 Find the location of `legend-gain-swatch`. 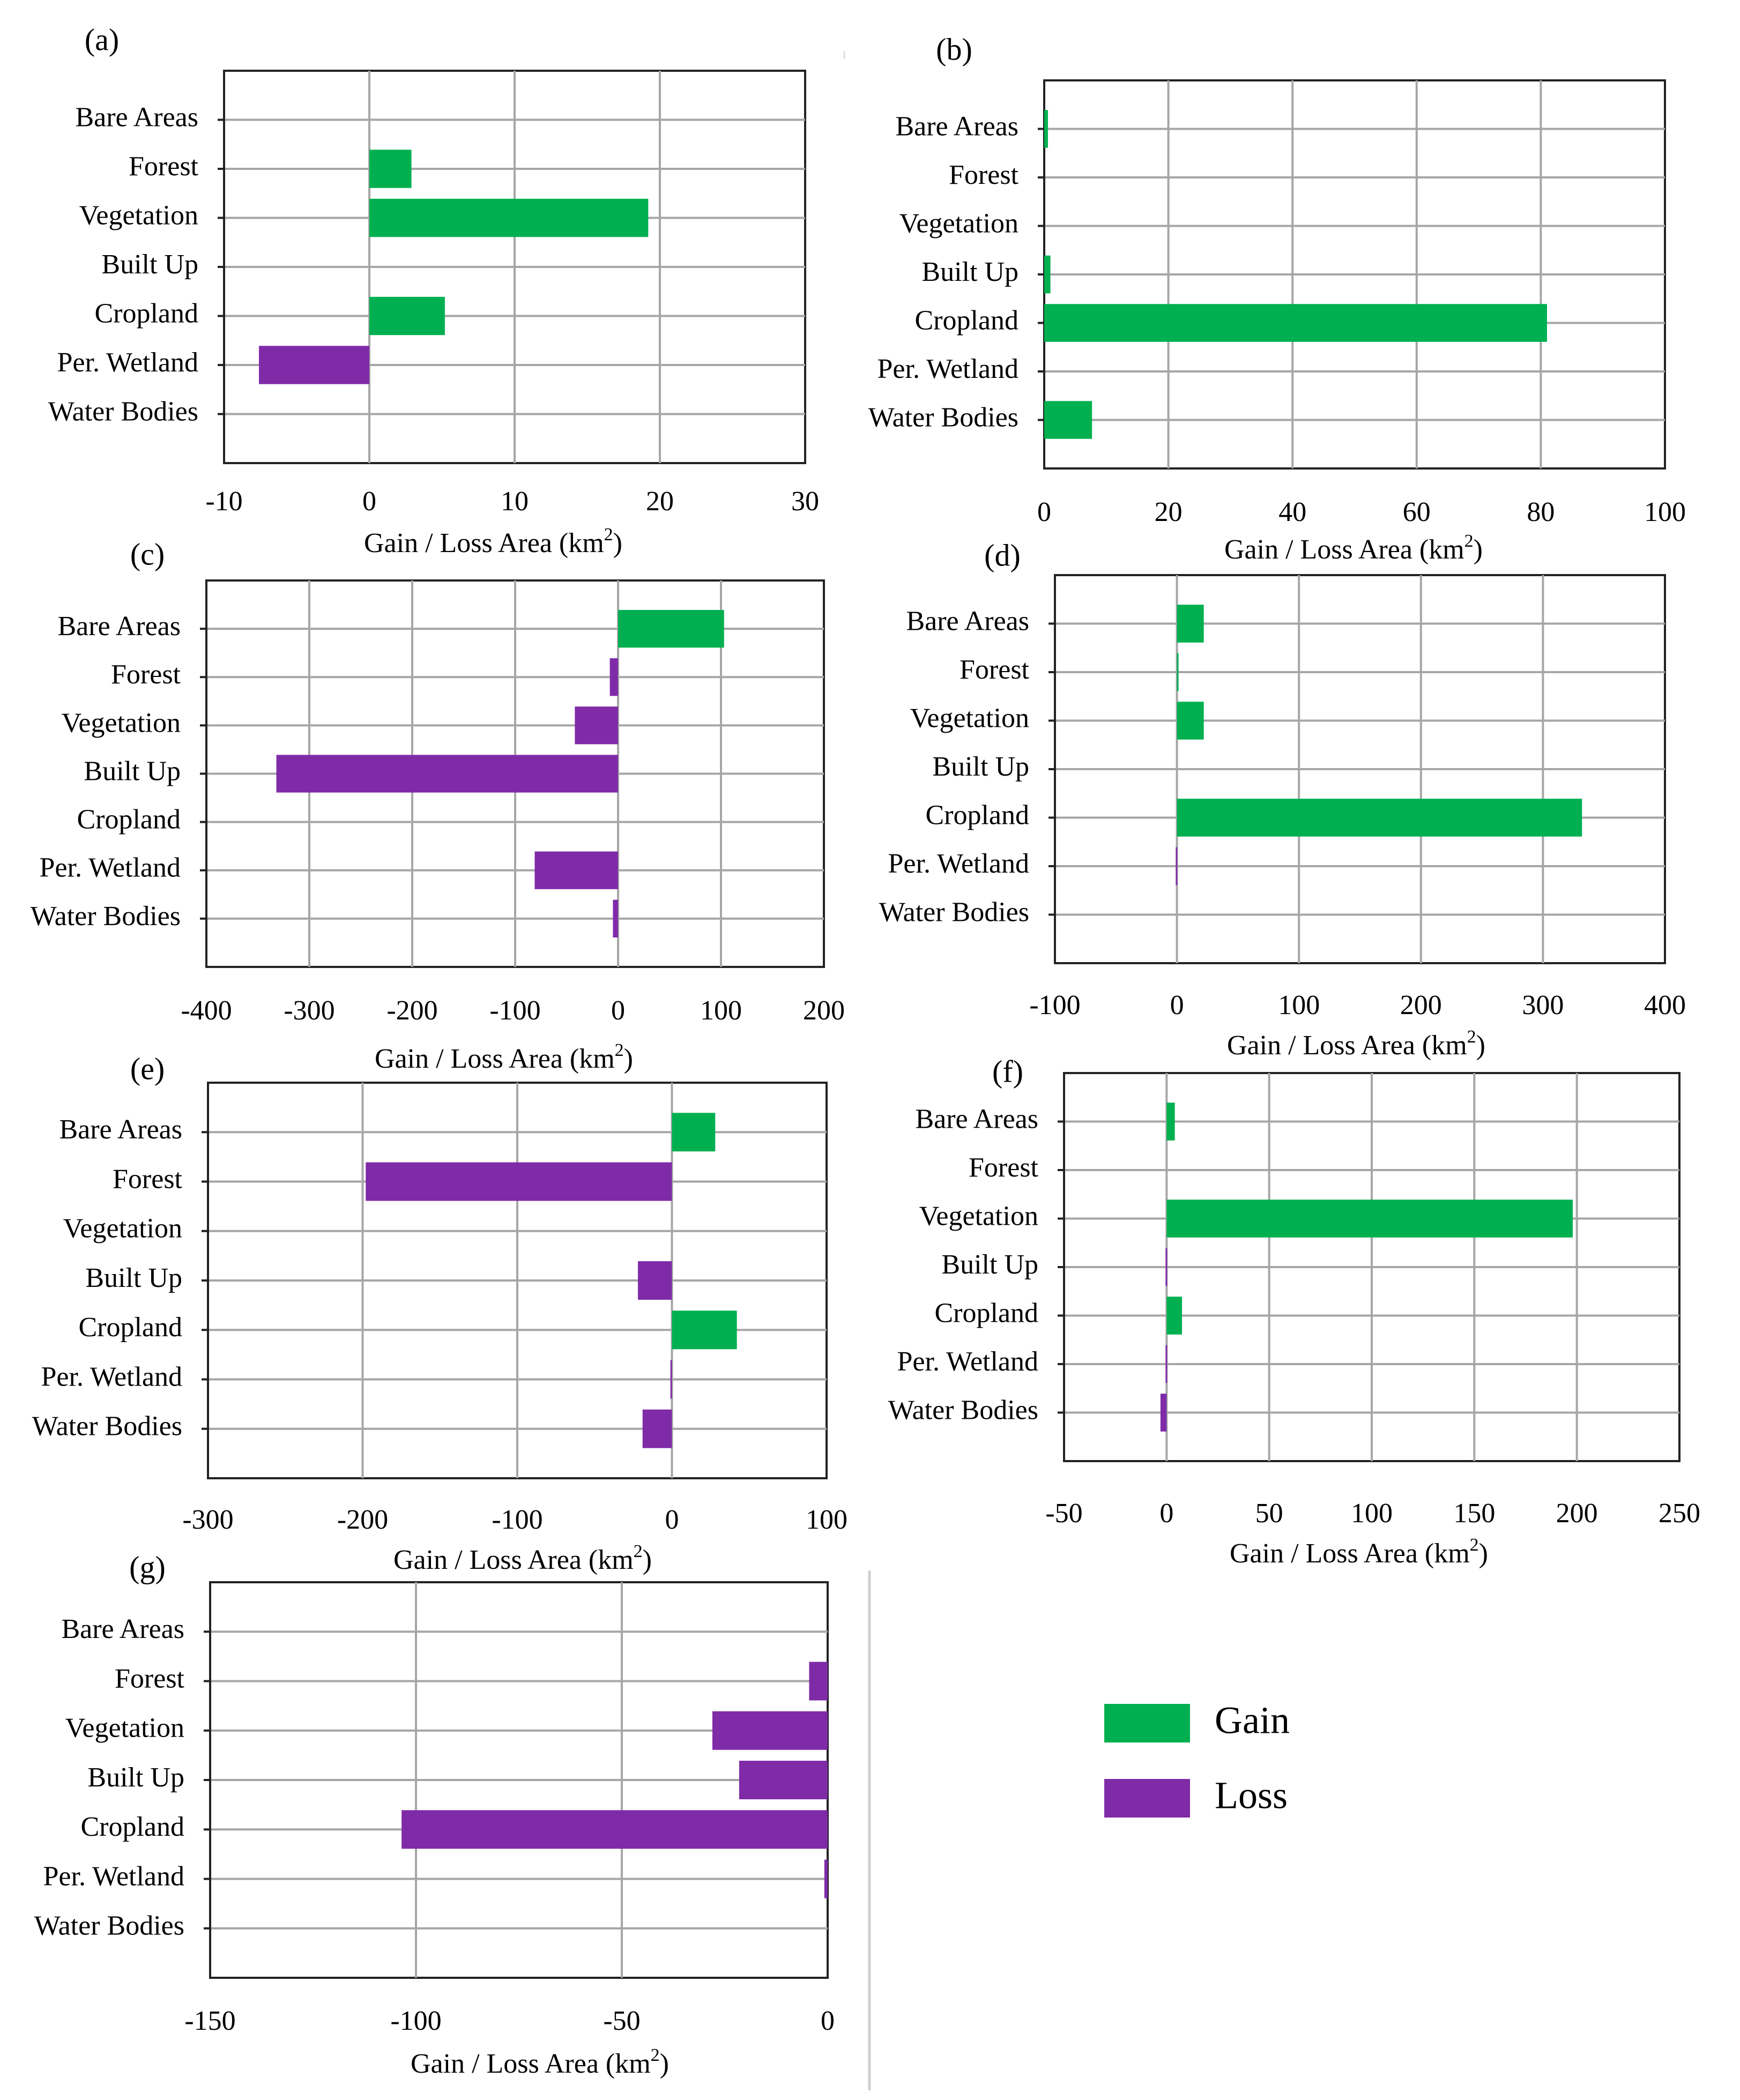

legend-gain-swatch is located at coordinates (1147, 1723).